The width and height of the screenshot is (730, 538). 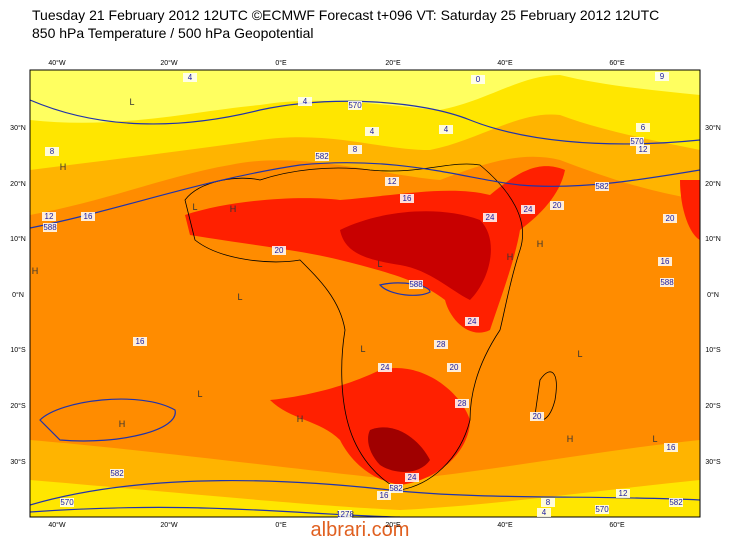 I want to click on lon-label: 0°E, so click(x=281, y=525).